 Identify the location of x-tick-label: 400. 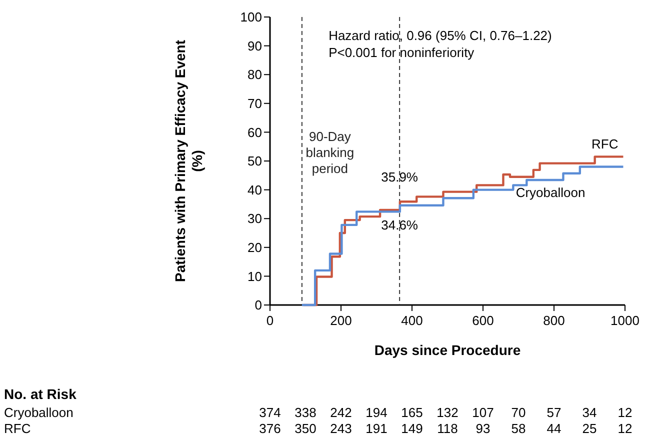
(412, 320).